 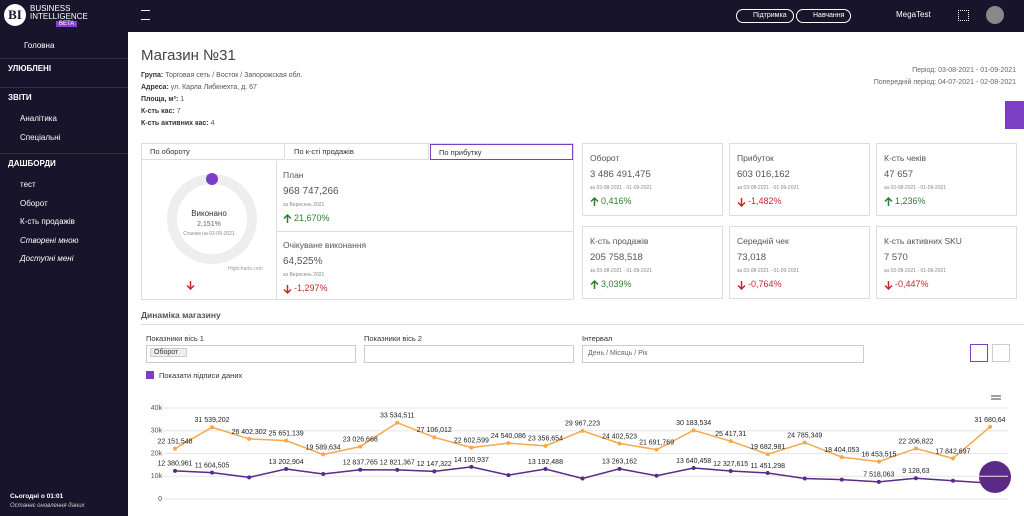 I want to click on chart-credit: Highcharts.com, so click(x=245, y=269).